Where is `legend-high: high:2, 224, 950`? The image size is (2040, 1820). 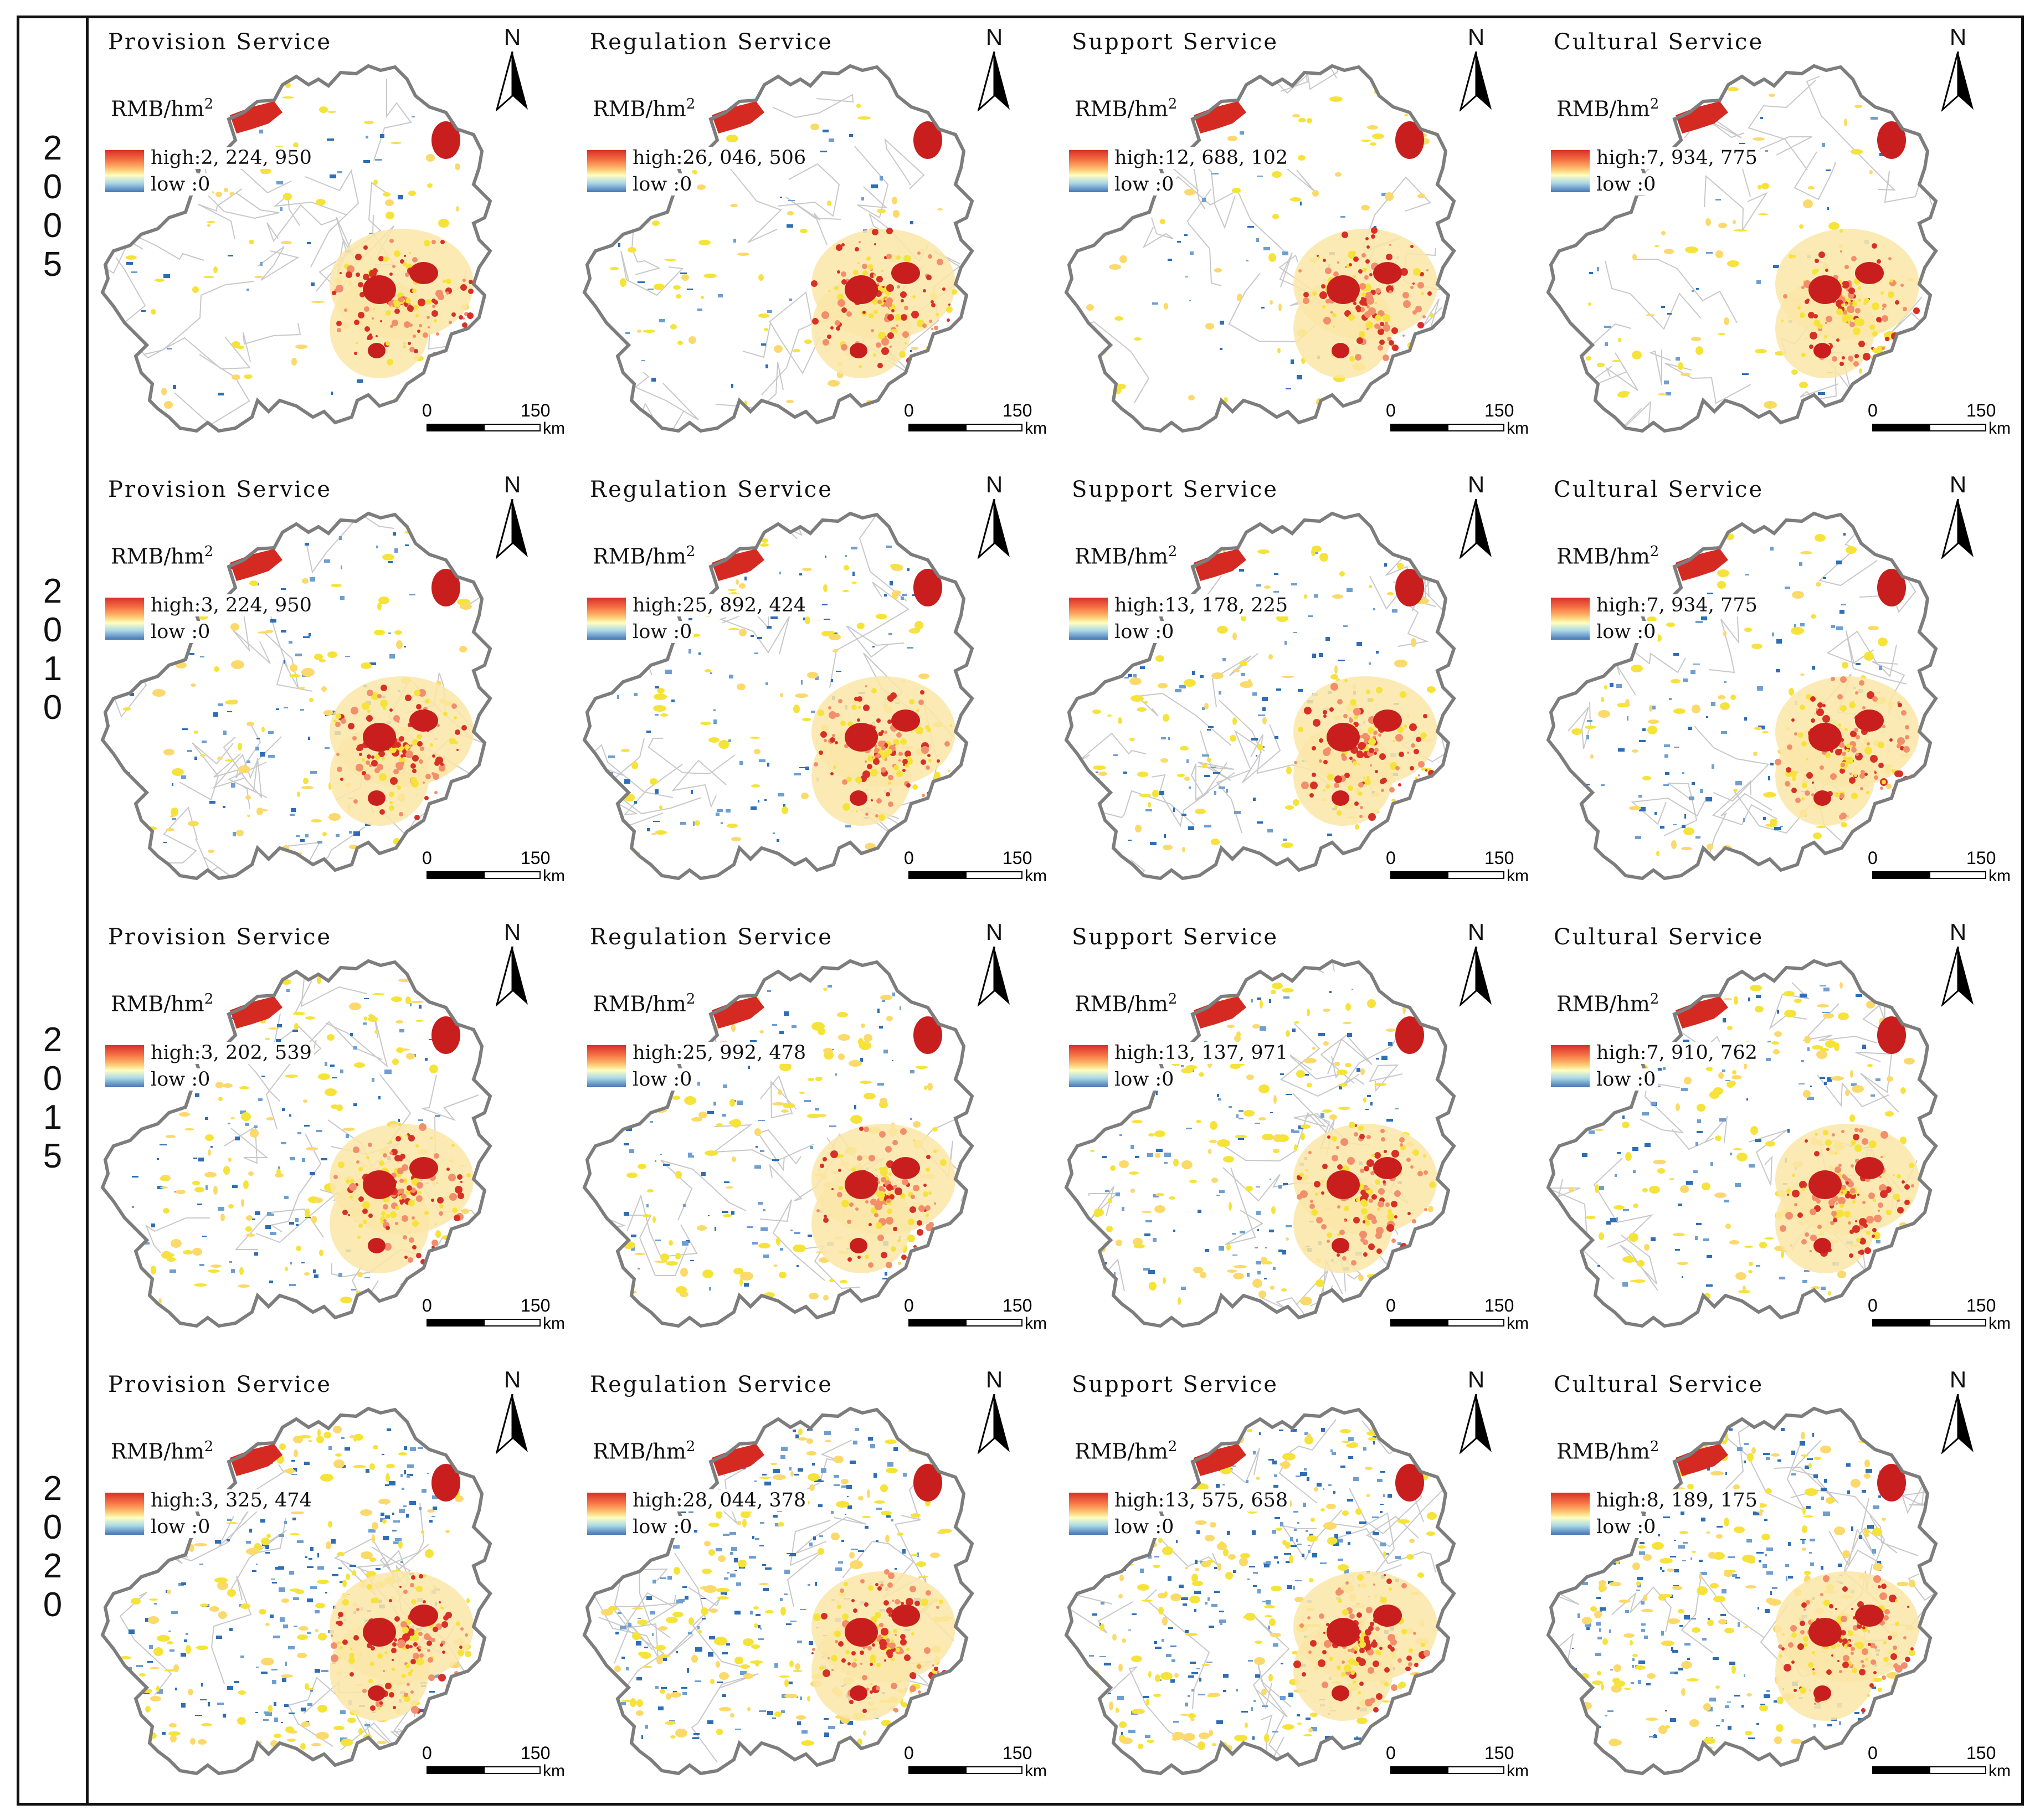
legend-high: high:2, 224, 950 is located at coordinates (231, 158).